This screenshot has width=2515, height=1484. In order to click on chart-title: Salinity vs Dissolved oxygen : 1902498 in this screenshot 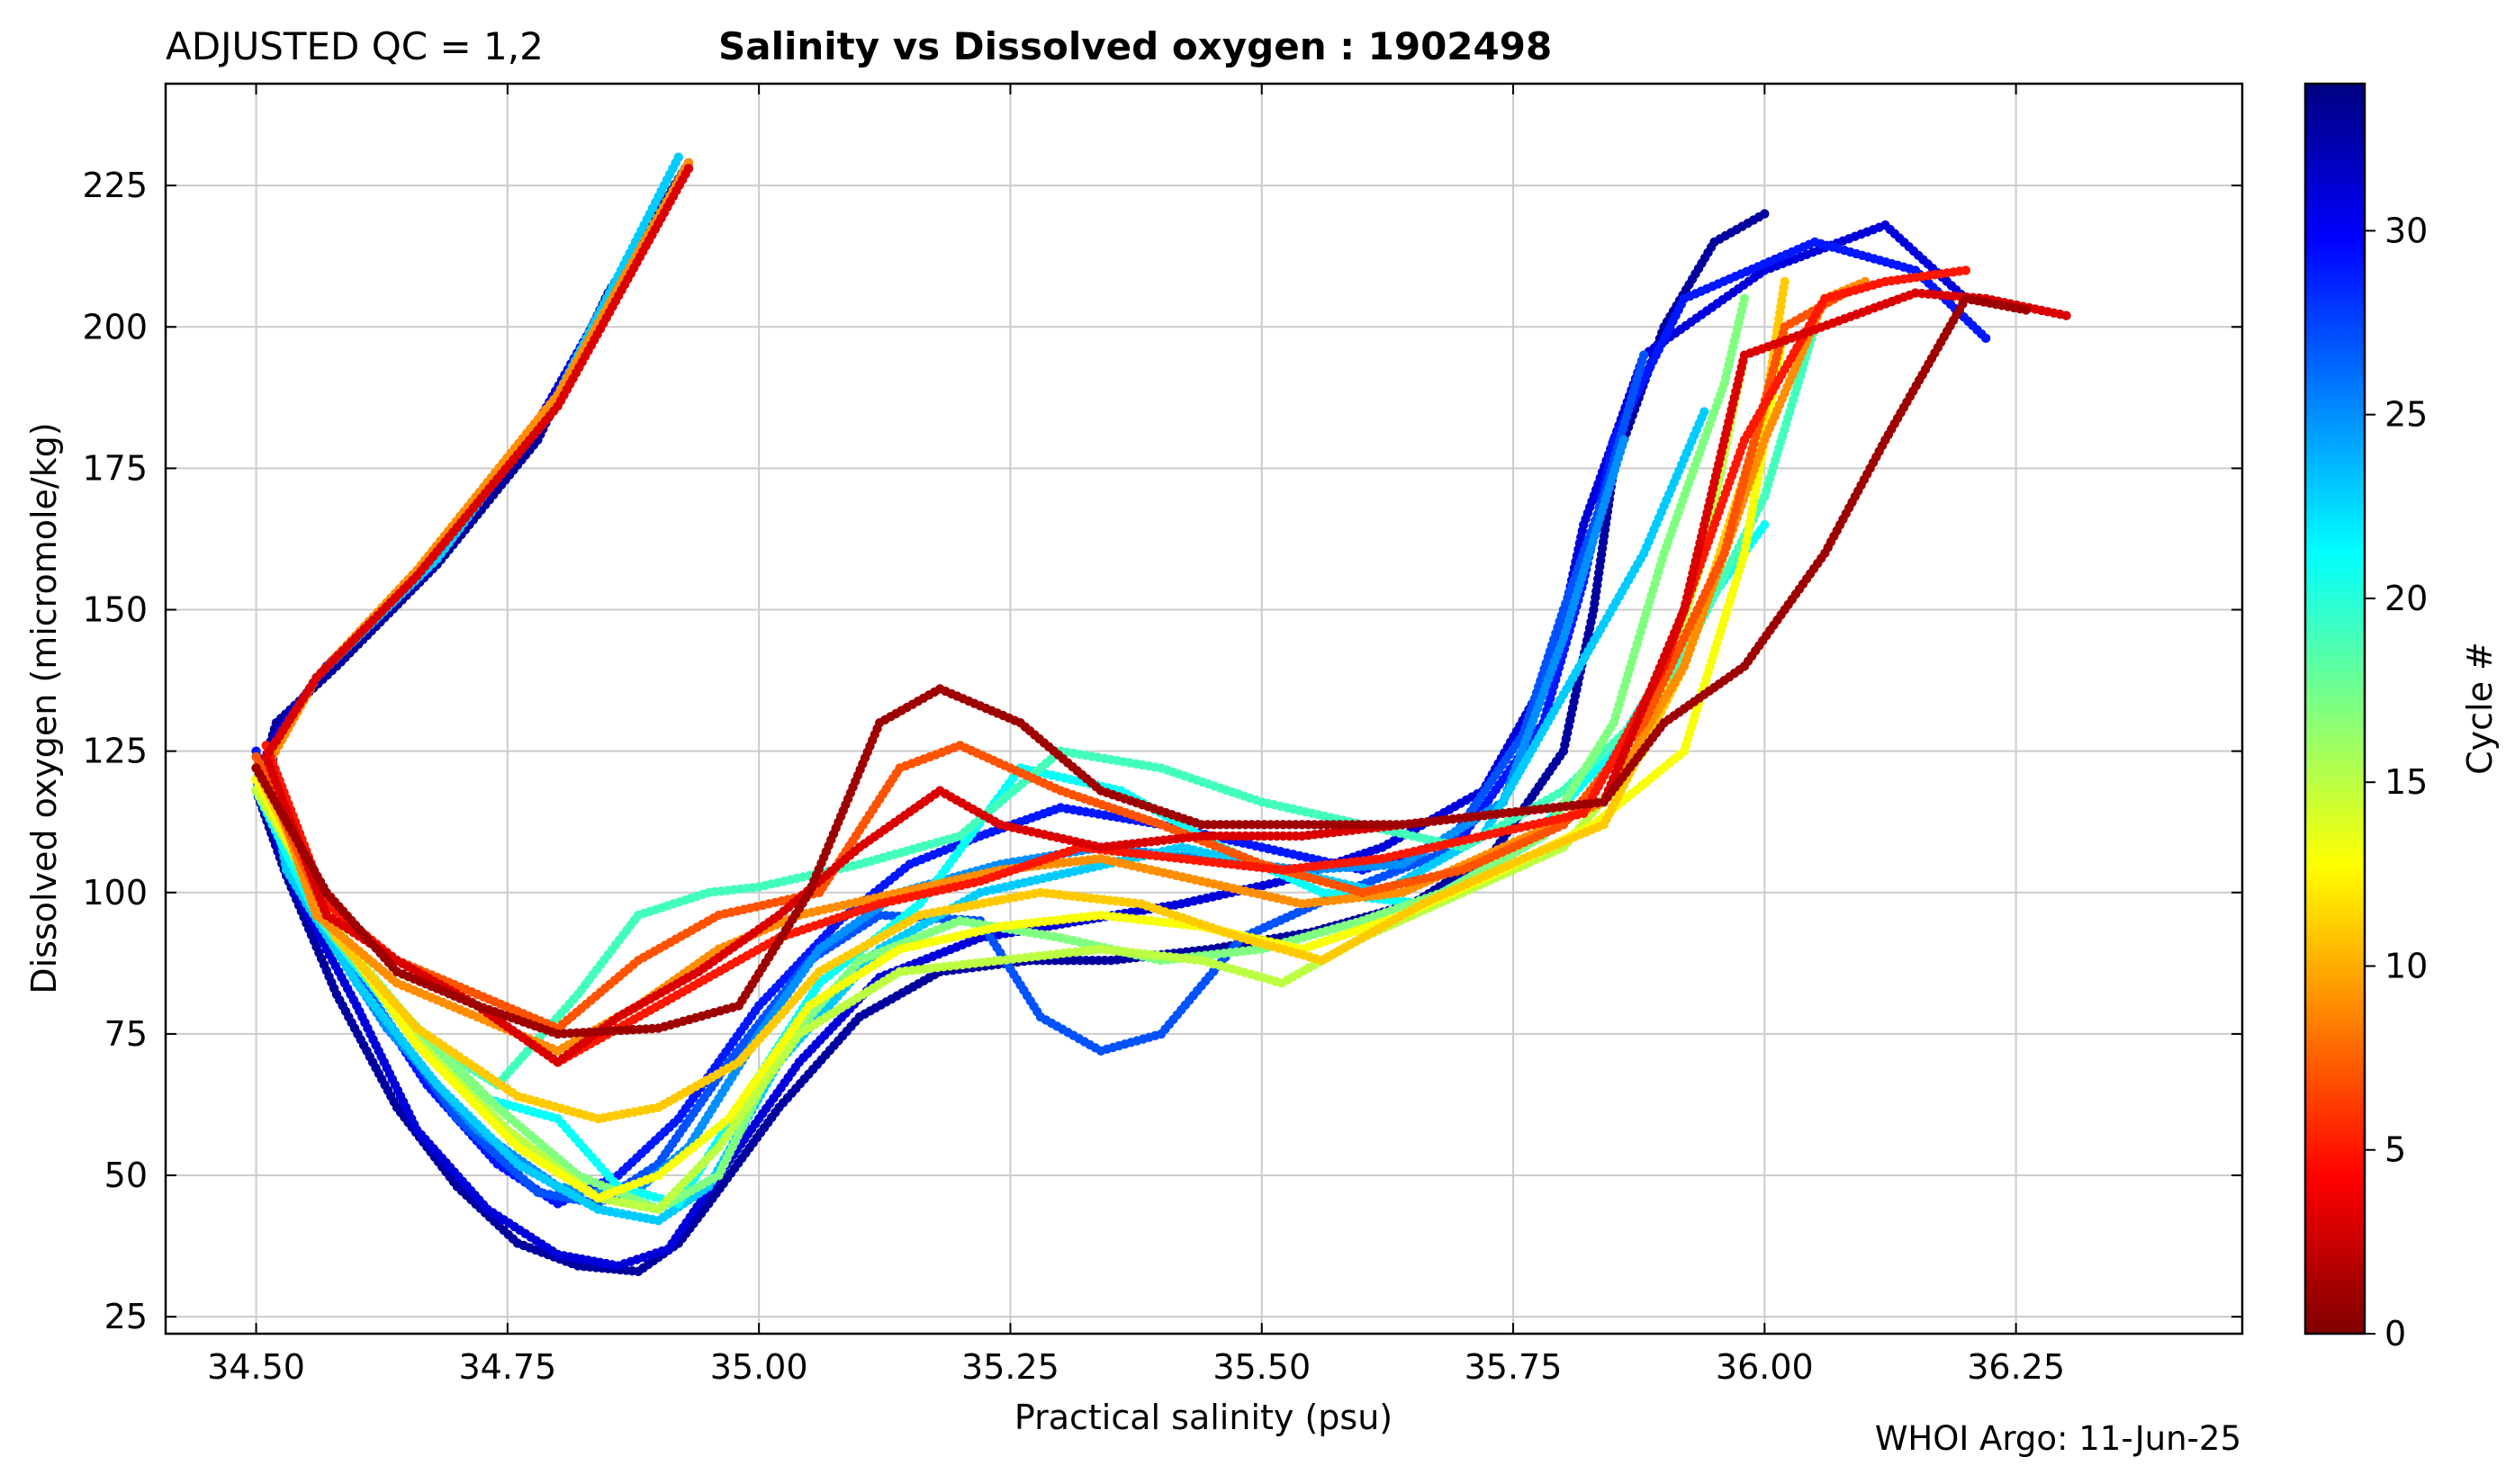, I will do `click(1135, 46)`.